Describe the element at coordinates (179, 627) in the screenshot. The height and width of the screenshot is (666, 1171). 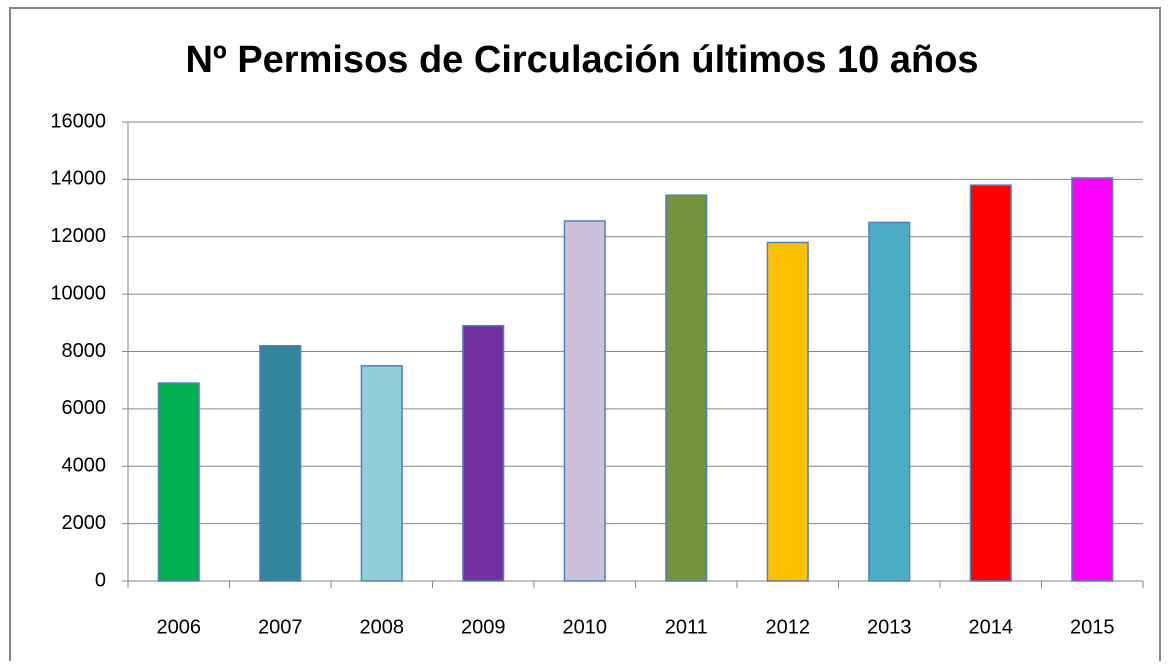
I see `x-tick-label: 2006` at that location.